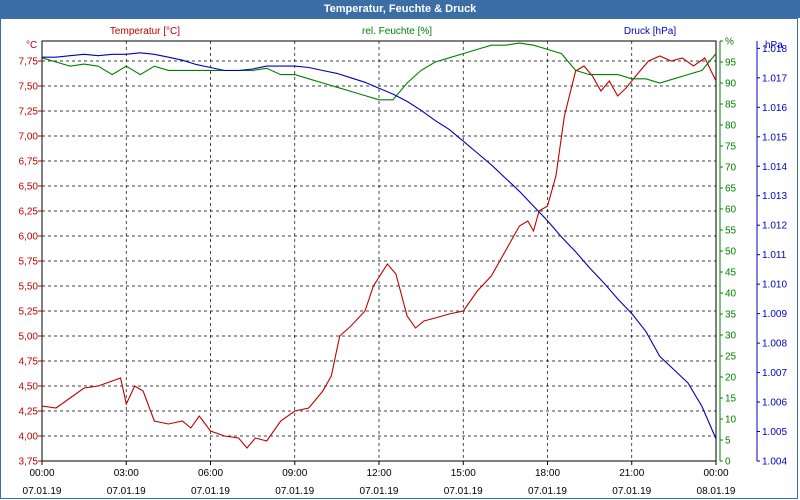 The width and height of the screenshot is (800, 500). Describe the element at coordinates (774, 45) in the screenshot. I see `pressure-unit-label: hPa` at that location.